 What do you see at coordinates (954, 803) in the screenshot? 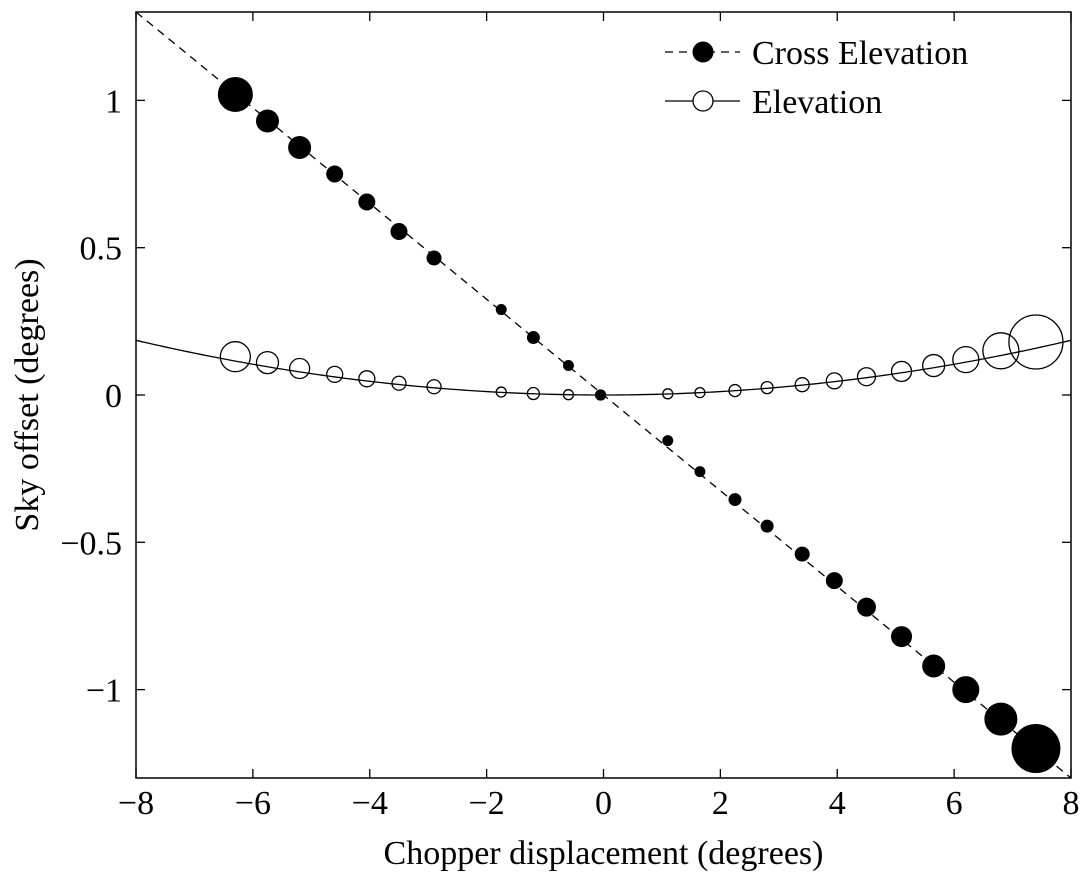
I see `x-tick-label: 6` at bounding box center [954, 803].